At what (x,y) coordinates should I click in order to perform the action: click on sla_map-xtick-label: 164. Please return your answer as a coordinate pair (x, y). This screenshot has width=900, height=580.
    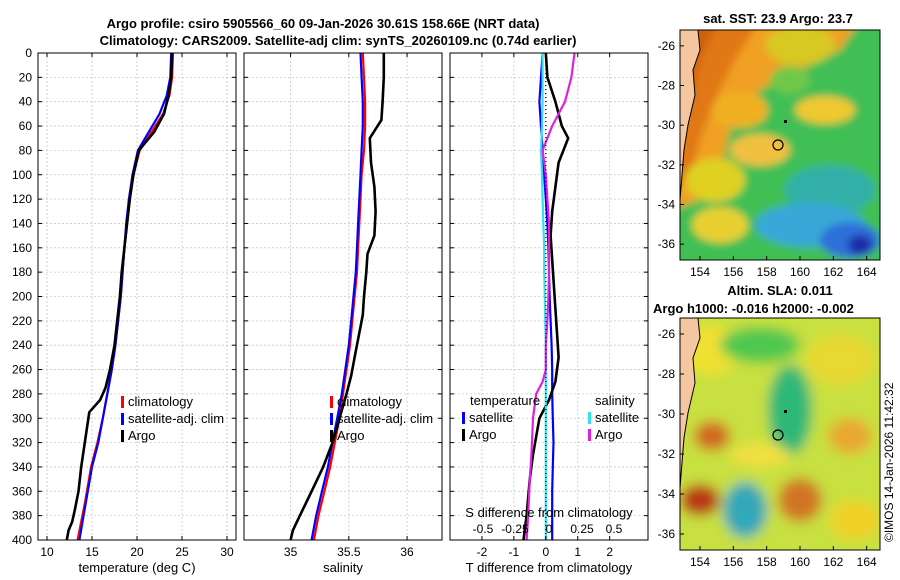
    Looking at the image, I should click on (867, 562).